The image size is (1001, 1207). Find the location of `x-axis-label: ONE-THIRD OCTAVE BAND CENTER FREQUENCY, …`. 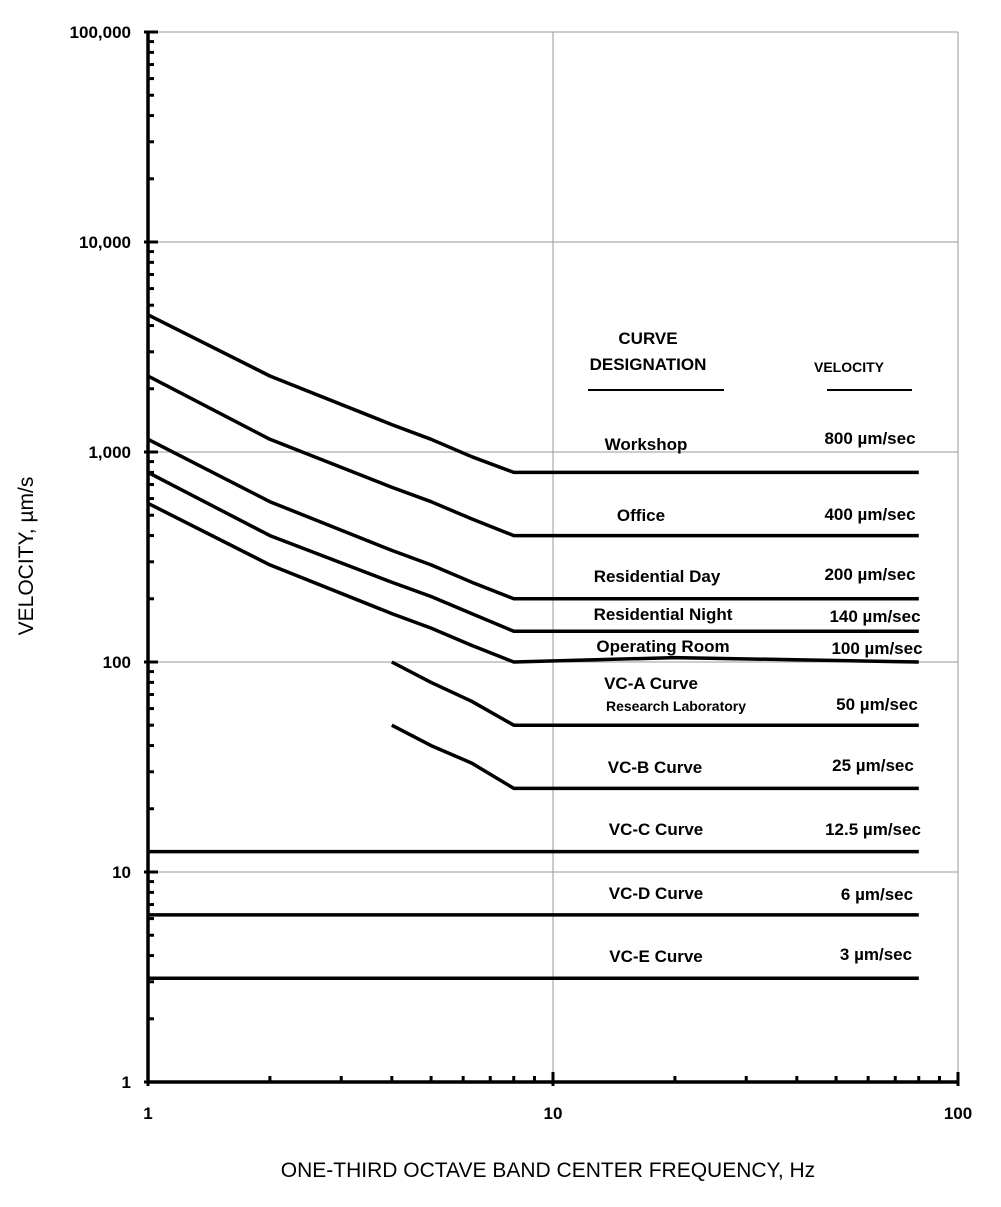

x-axis-label: ONE-THIRD OCTAVE BAND CENTER FREQUENCY, … is located at coordinates (548, 1170).